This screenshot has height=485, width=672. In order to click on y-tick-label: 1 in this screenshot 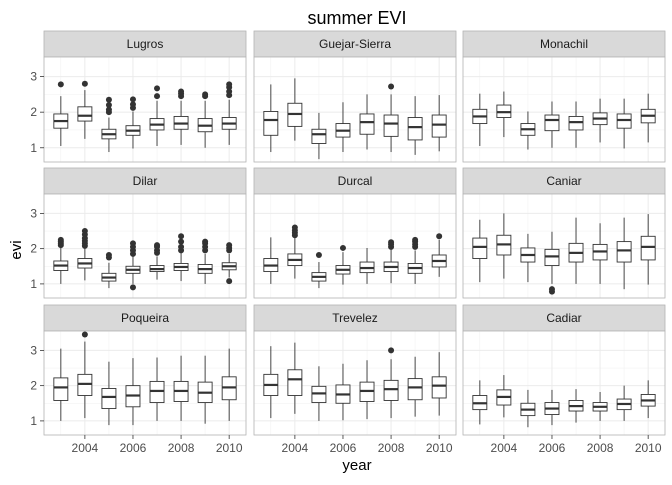, I will do `click(33, 284)`.